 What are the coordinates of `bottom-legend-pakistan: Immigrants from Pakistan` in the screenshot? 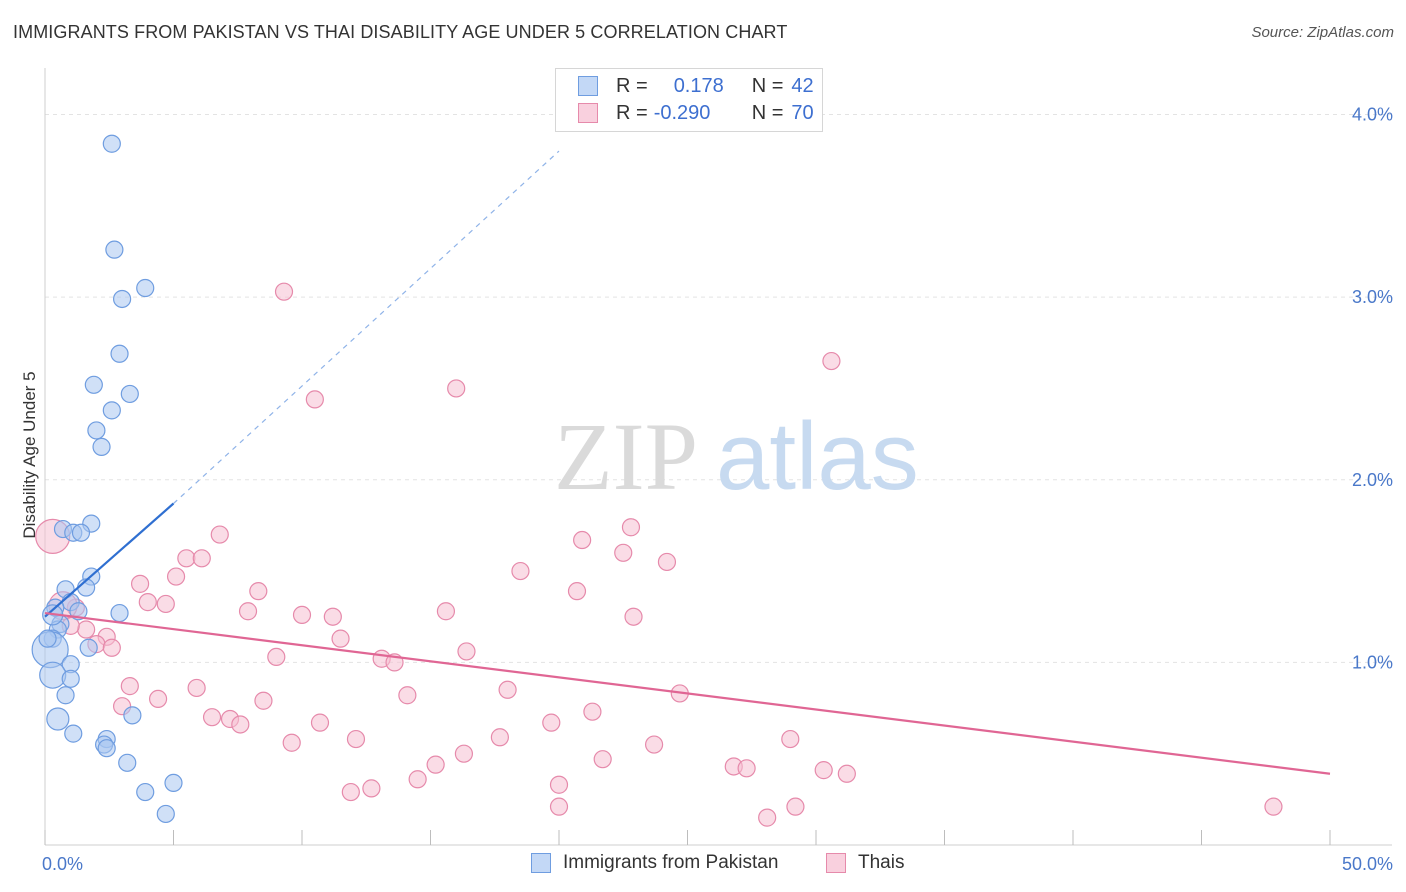 It's located at (654, 863).